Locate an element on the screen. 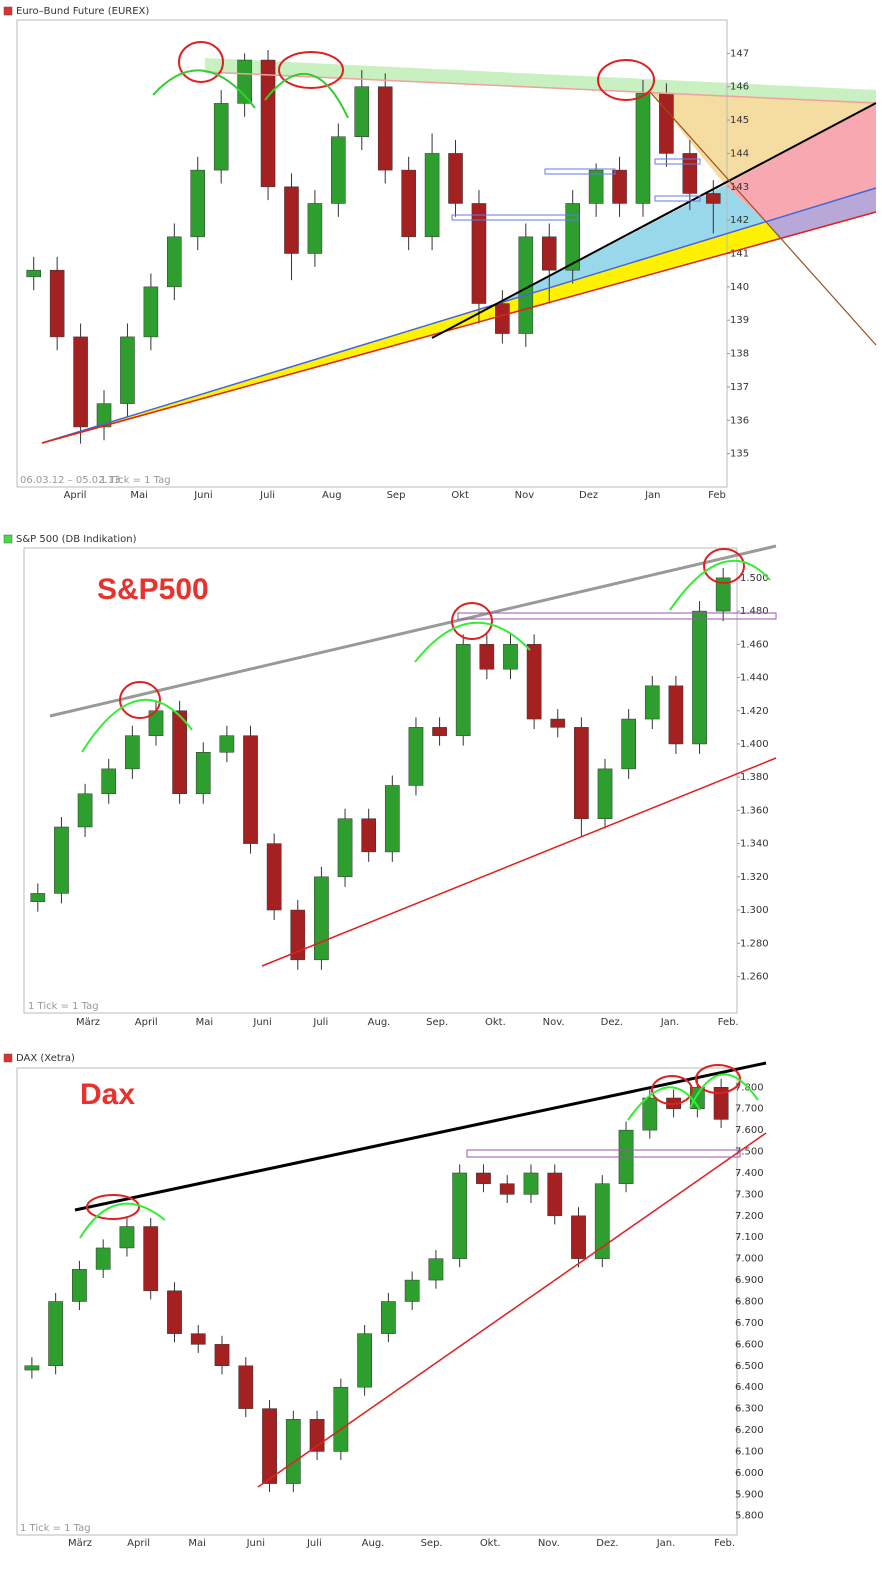  x-tick-label: Jan. is located at coordinates (670, 1022).